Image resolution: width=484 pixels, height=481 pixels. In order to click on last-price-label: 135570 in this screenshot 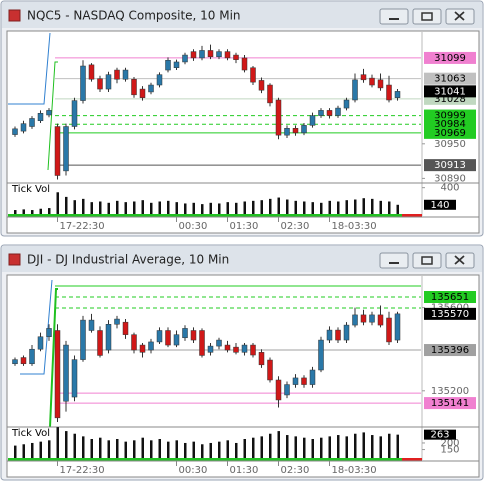, I will do `click(450, 314)`.